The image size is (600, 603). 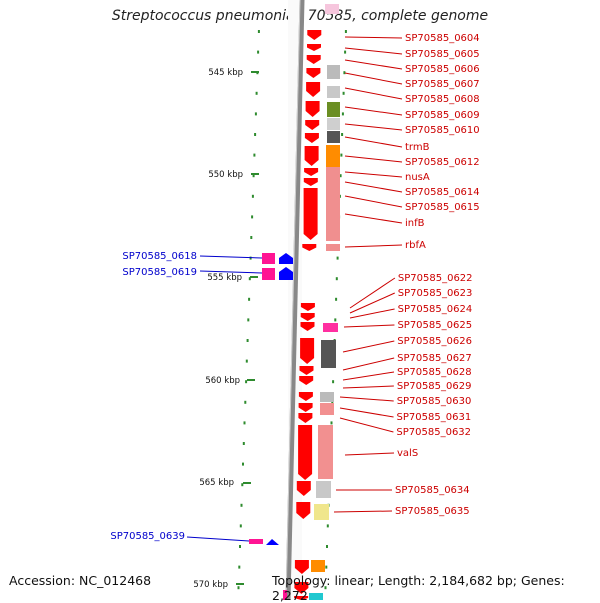 What do you see at coordinates (271, 426) in the screenshot?
I see `forward-strand-genes` at bounding box center [271, 426].